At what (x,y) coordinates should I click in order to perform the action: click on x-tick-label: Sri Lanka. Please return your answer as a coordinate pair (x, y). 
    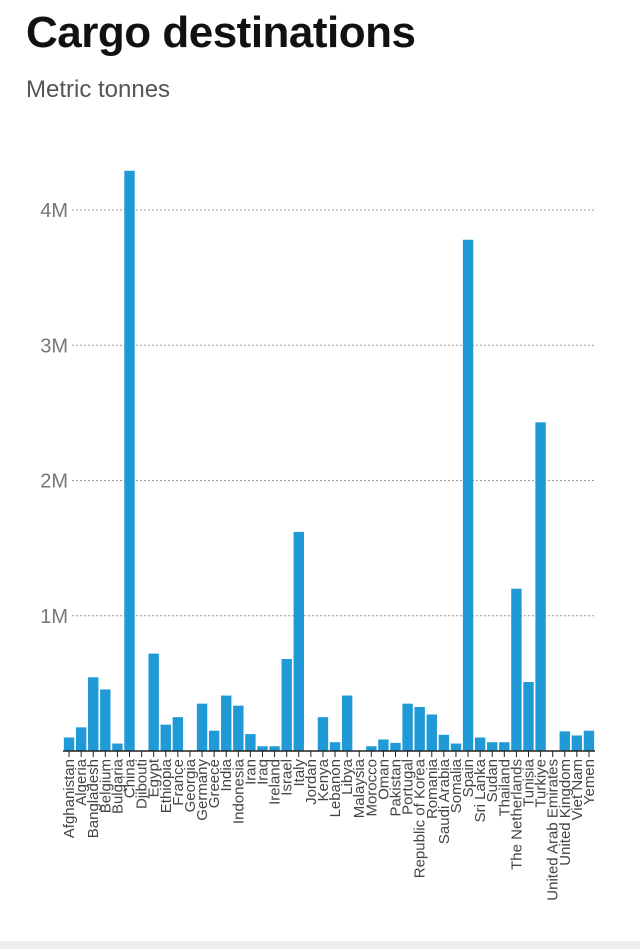
    Looking at the image, I should click on (480, 790).